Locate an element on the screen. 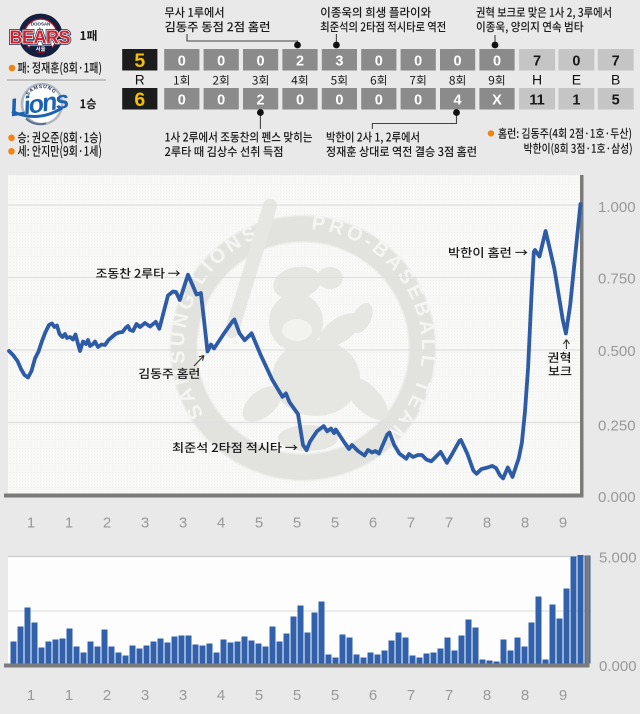 This screenshot has width=640, height=714. svg-text: R is located at coordinates (140, 80).